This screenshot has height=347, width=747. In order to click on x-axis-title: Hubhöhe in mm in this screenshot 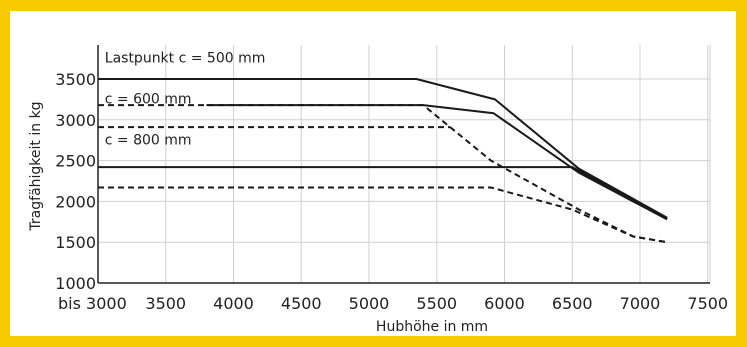, I will do `click(432, 327)`.